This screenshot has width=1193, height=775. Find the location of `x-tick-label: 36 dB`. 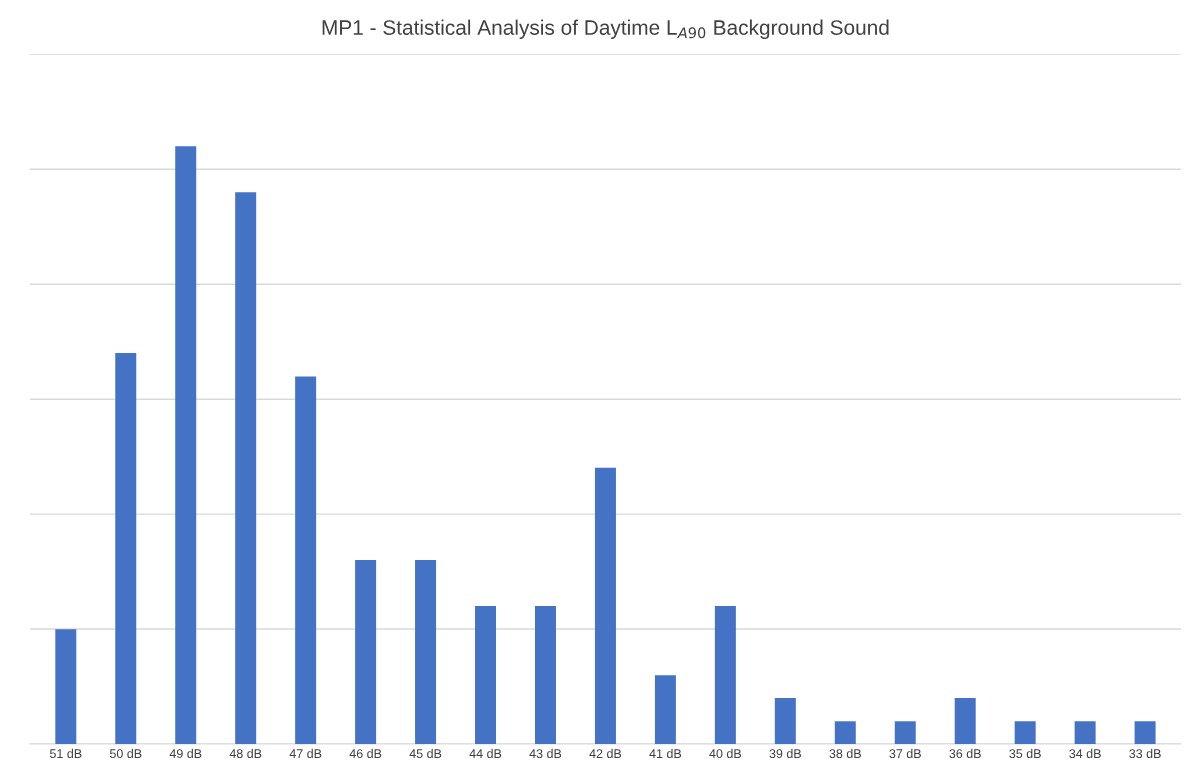

x-tick-label: 36 dB is located at coordinates (965, 753).